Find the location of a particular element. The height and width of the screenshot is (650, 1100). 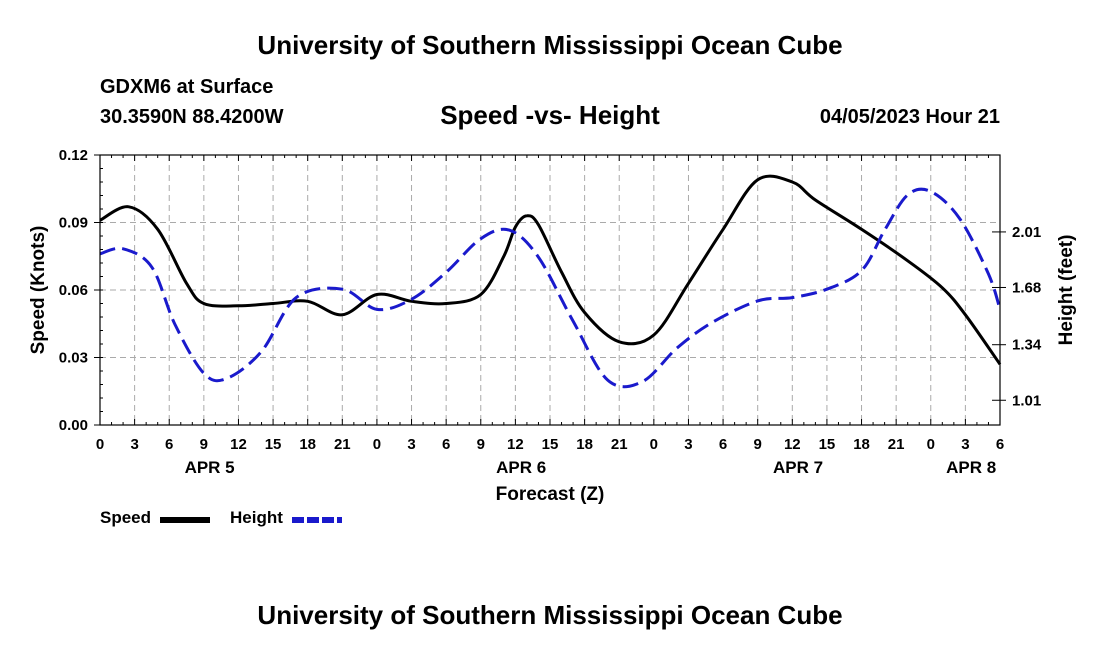

forecast-datetime: 04/05/2023 Hour 21 is located at coordinates (909, 117).